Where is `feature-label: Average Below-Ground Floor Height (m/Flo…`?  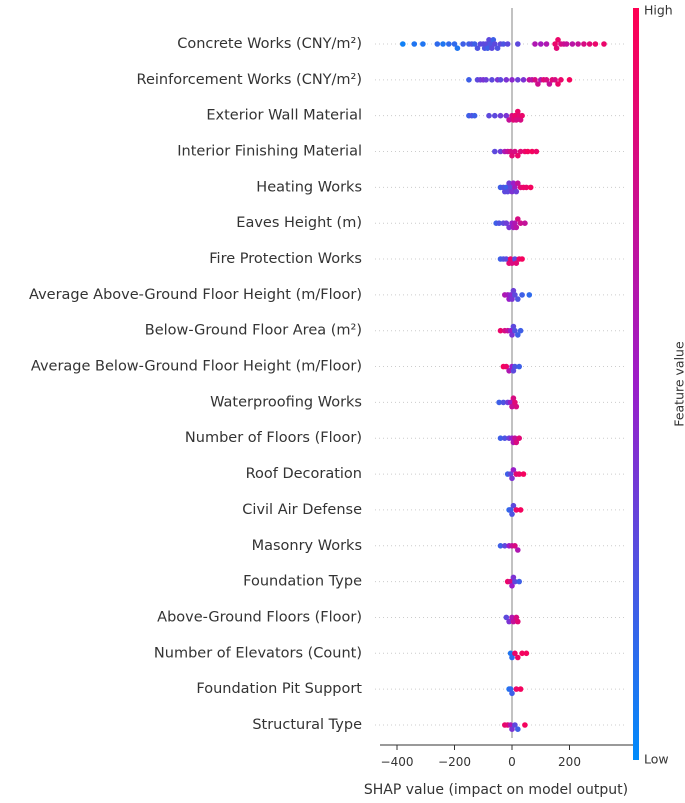 feature-label: Average Below-Ground Floor Height (m/Flo… is located at coordinates (196, 367).